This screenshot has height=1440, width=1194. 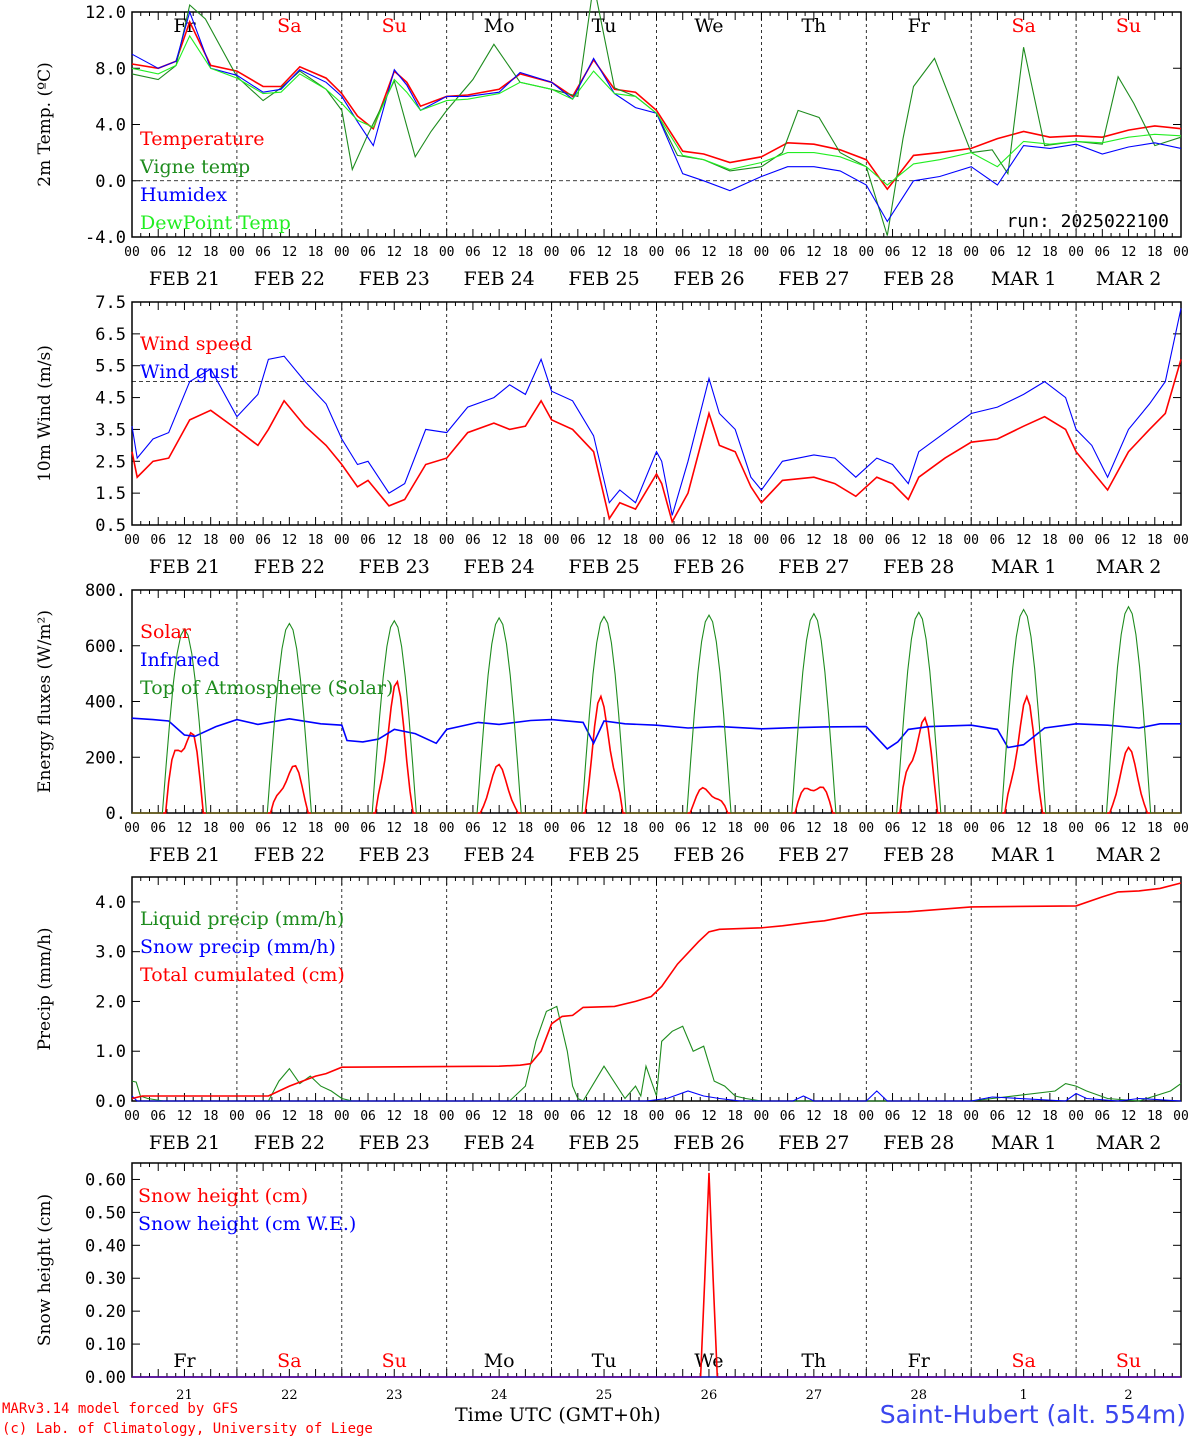 I want to click on series-line-temperature, so click(x=656, y=105).